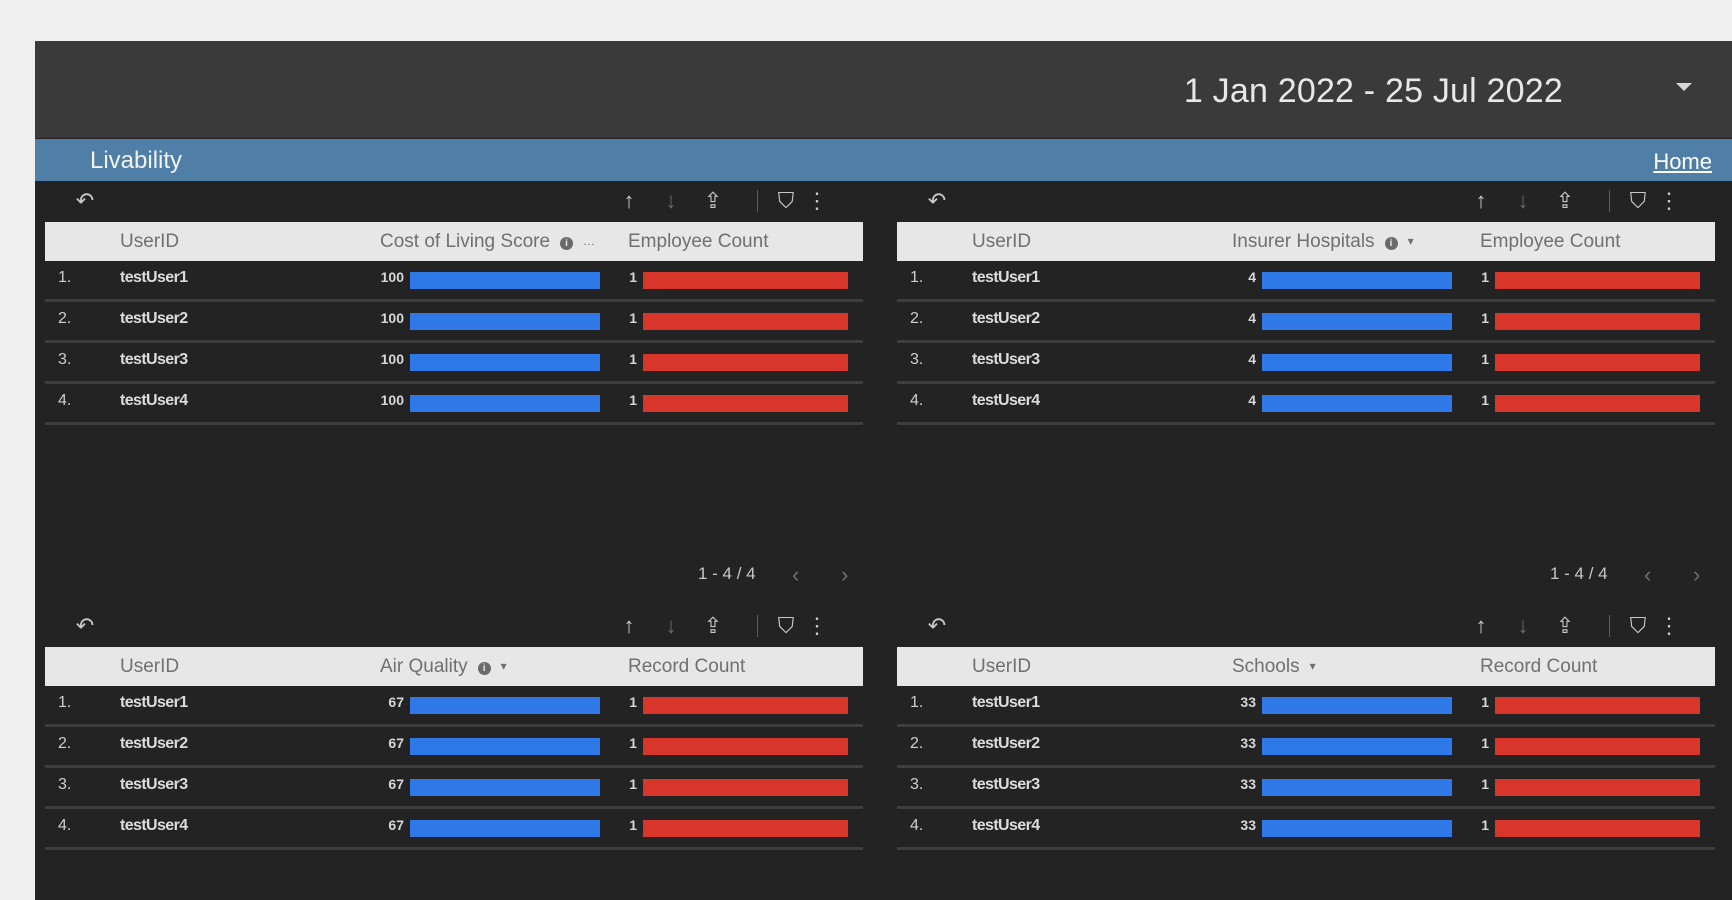  Describe the element at coordinates (454, 281) in the screenshot. I see `table-row: 1. testUser1 100 1` at that location.